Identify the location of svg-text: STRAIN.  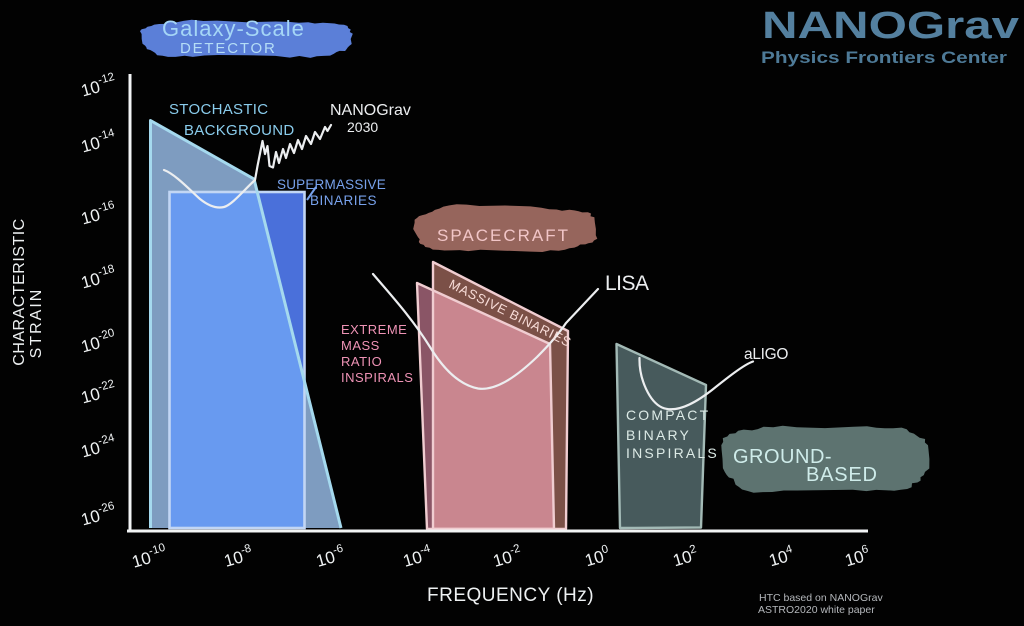
(36, 323).